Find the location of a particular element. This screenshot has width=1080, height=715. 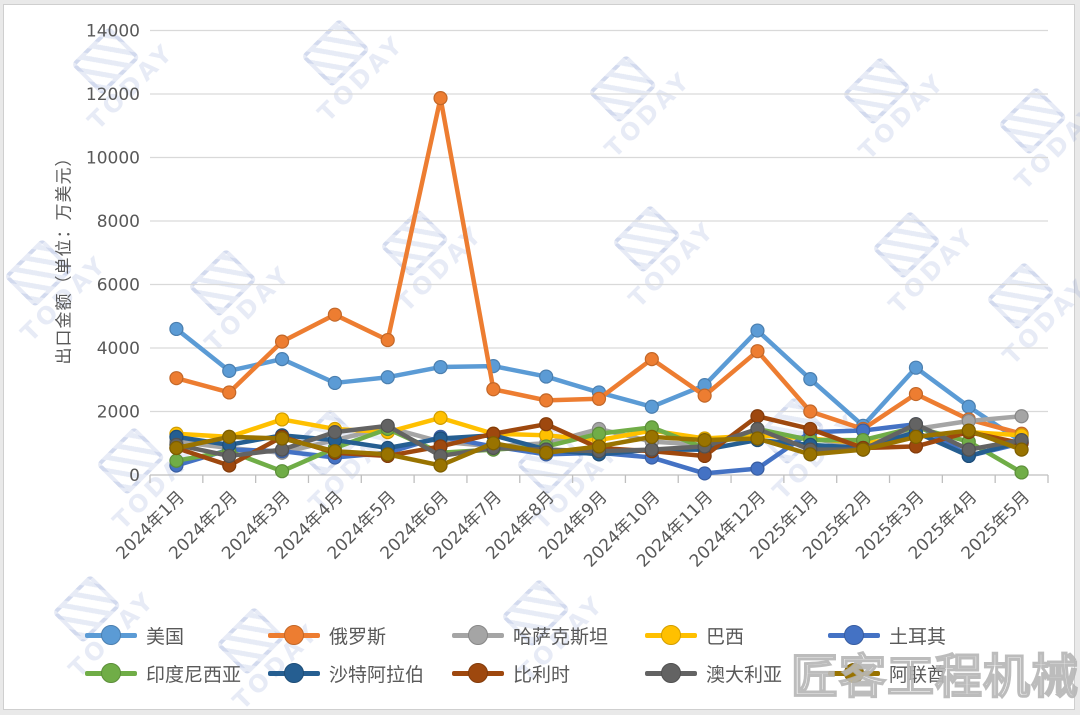

y-axis-tick-labels: 0 2000 4000 6000 8000 10000 12000 14000 is located at coordinates (113, 254).